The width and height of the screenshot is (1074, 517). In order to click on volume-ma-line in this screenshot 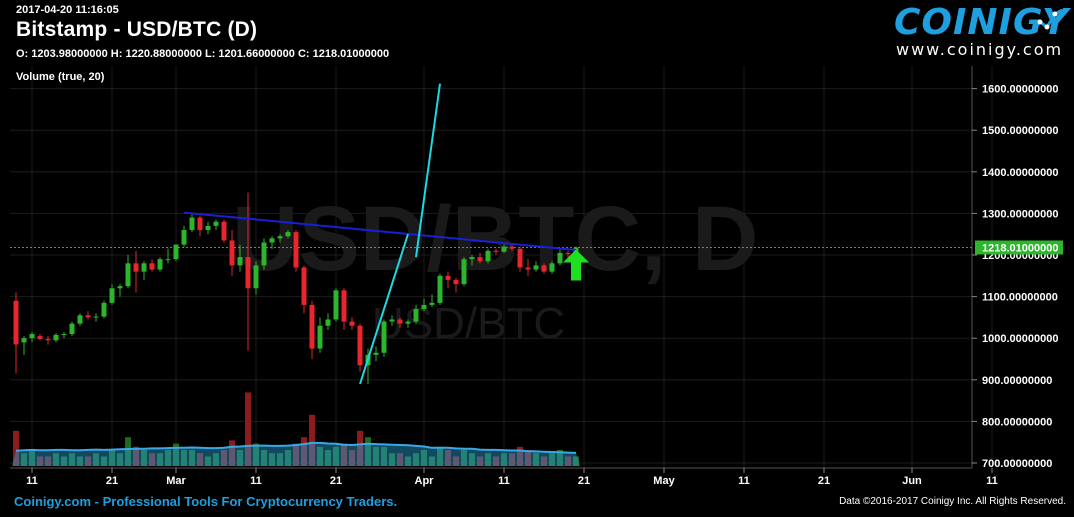, I will do `click(296, 447)`.